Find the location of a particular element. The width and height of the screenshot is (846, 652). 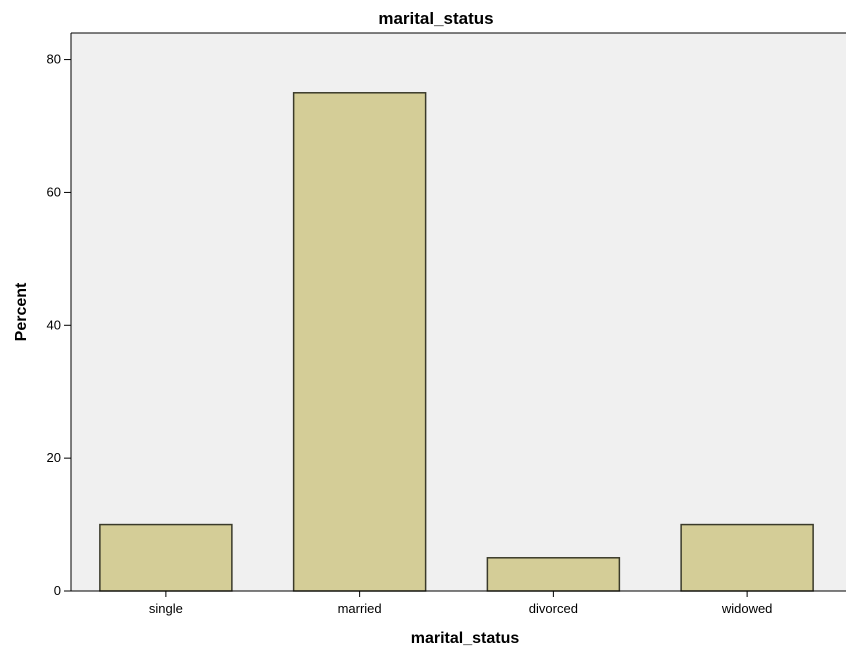

y-tick-label: 80 is located at coordinates (54, 59).